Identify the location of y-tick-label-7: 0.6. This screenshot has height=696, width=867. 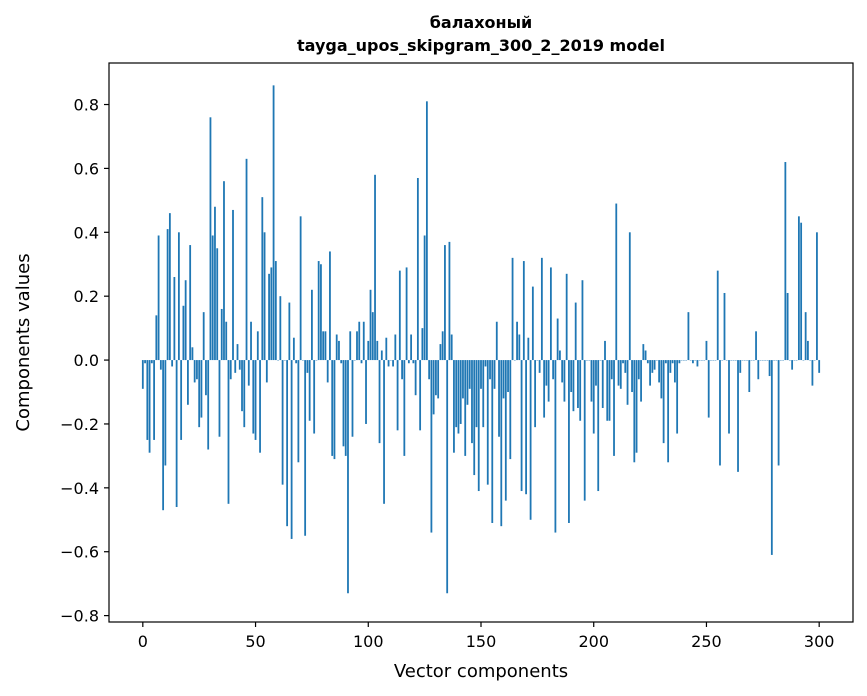
(86, 168).